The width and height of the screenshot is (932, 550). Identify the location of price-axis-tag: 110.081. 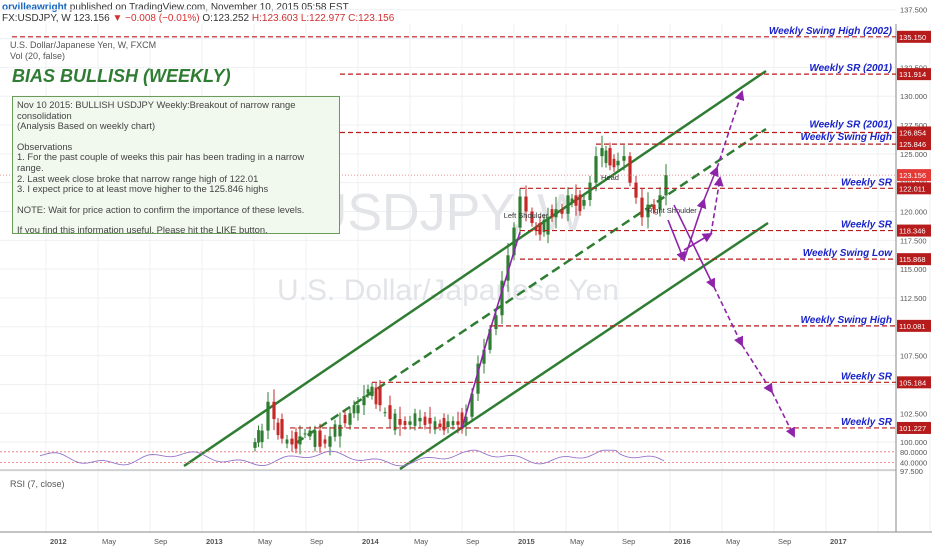
(914, 325).